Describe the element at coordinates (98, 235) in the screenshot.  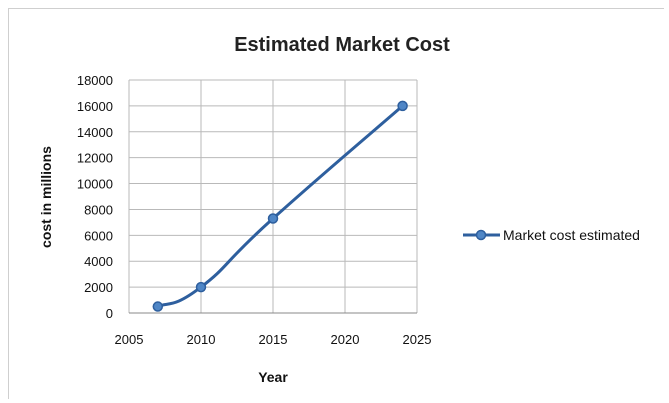
I see `y-tick-label: 6000` at that location.